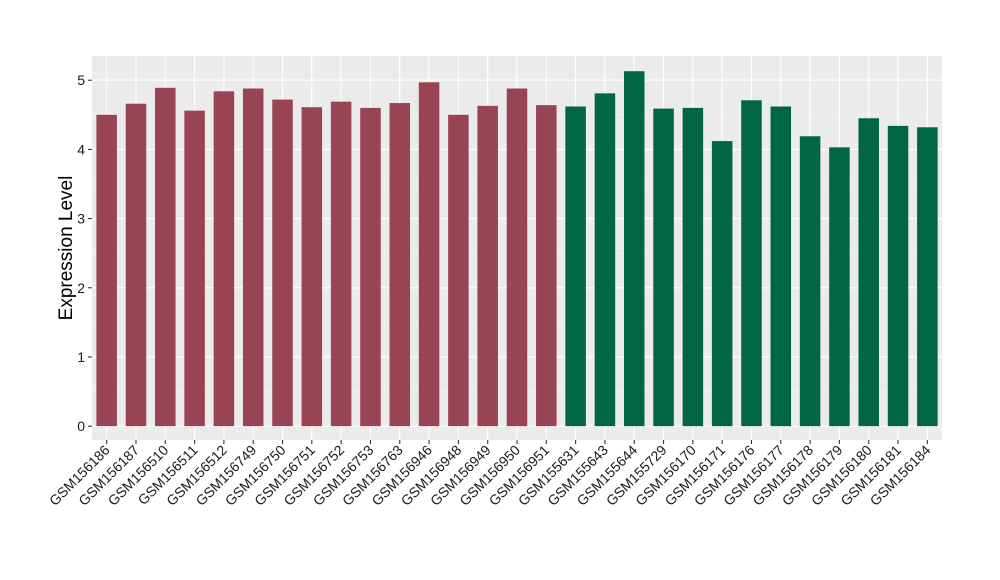 Image resolution: width=1000 pixels, height=580 pixels. What do you see at coordinates (81, 288) in the screenshot?
I see `y-tick-label: 2` at bounding box center [81, 288].